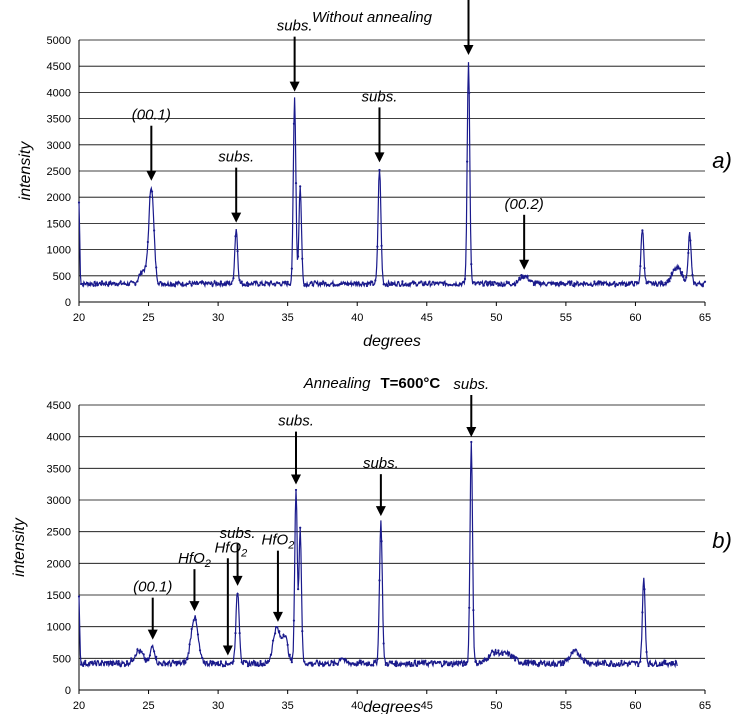  What do you see at coordinates (59, 146) in the screenshot?
I see `y-tick-label: 3000` at bounding box center [59, 146].